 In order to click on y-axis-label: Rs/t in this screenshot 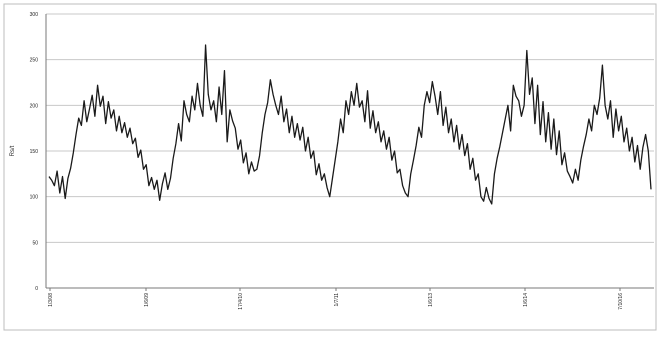, I will do `click(13, 150)`.